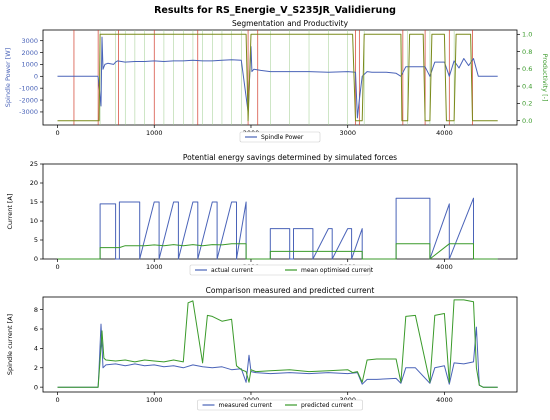  What do you see at coordinates (527, 35) in the screenshot?
I see `y-right-tick-label: 1.0` at bounding box center [527, 35].